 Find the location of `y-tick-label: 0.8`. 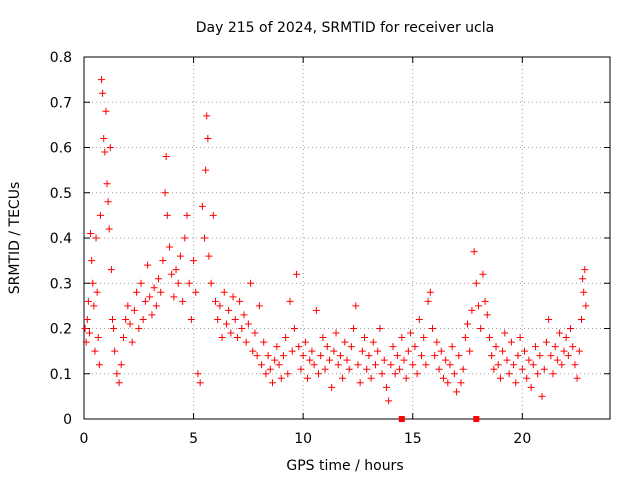

y-tick-label: 0.8 is located at coordinates (61, 58).